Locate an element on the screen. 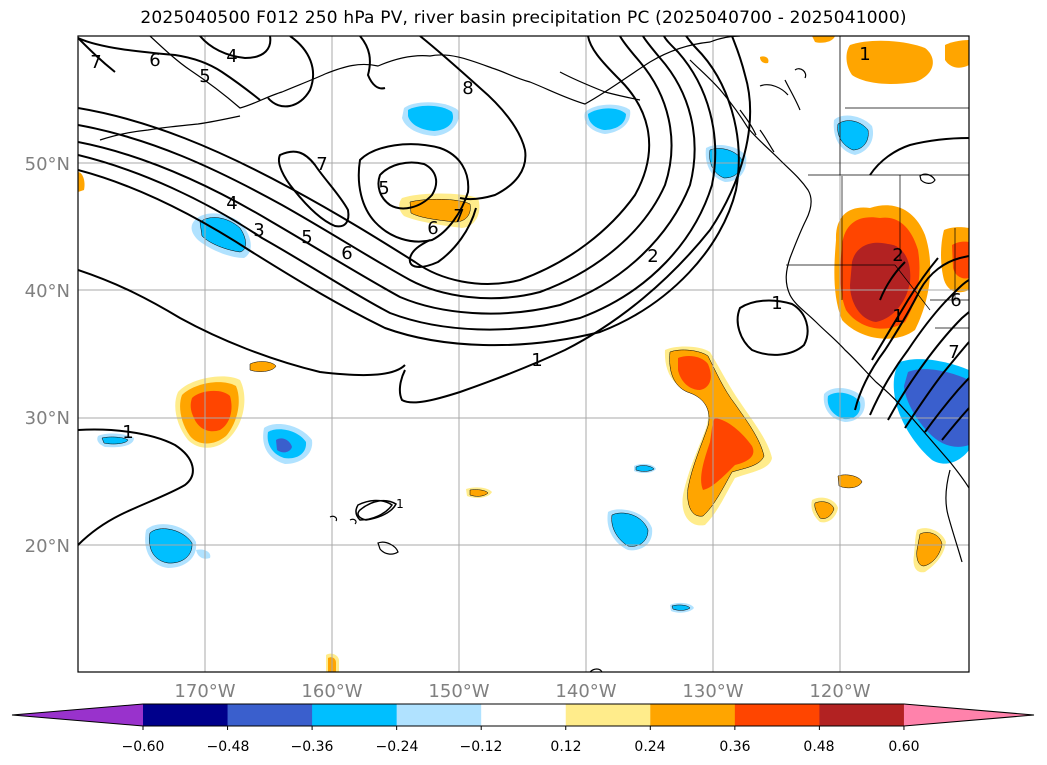 The image size is (1047, 765). colorbar-tick-label: 0.24 is located at coordinates (649, 747).